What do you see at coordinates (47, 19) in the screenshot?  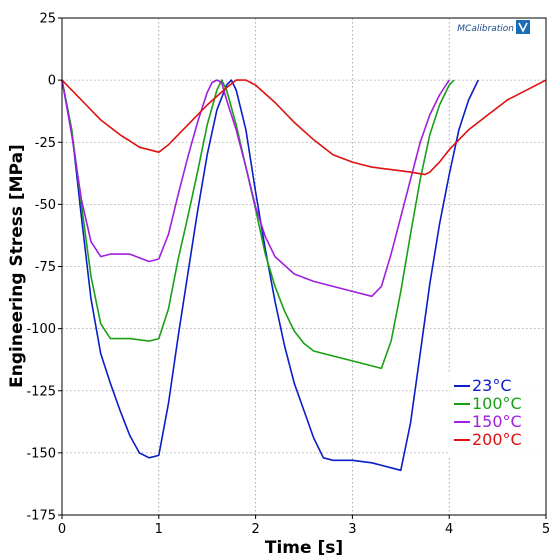 I see `y-tick-label: 25` at bounding box center [47, 19].